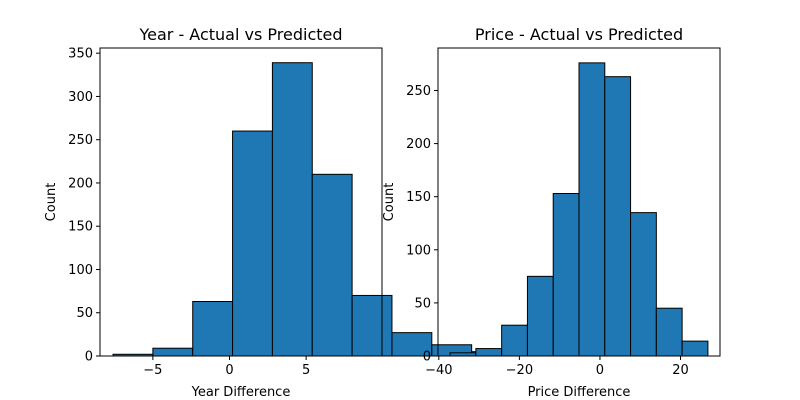 The width and height of the screenshot is (800, 400). What do you see at coordinates (241, 392) in the screenshot?
I see `x-axis-label: Year Difference` at bounding box center [241, 392].